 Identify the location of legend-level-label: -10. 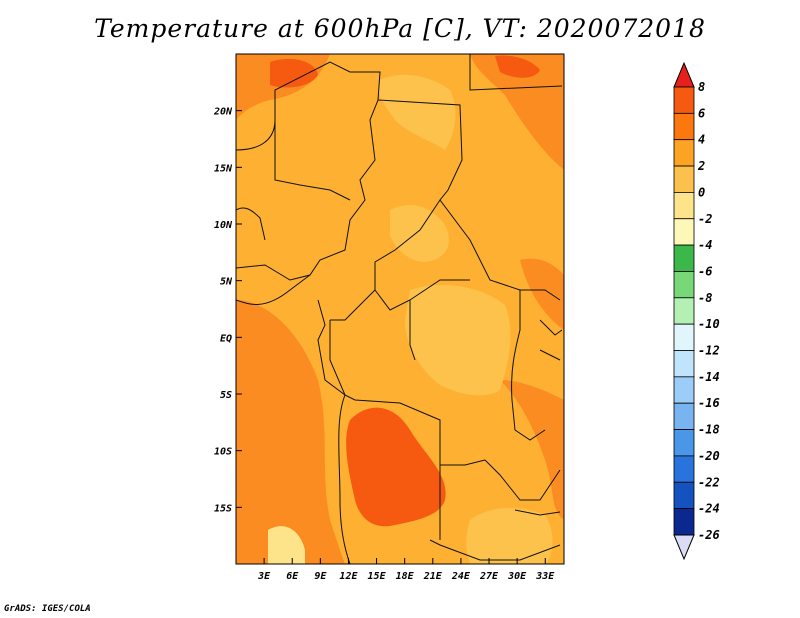
(709, 324).